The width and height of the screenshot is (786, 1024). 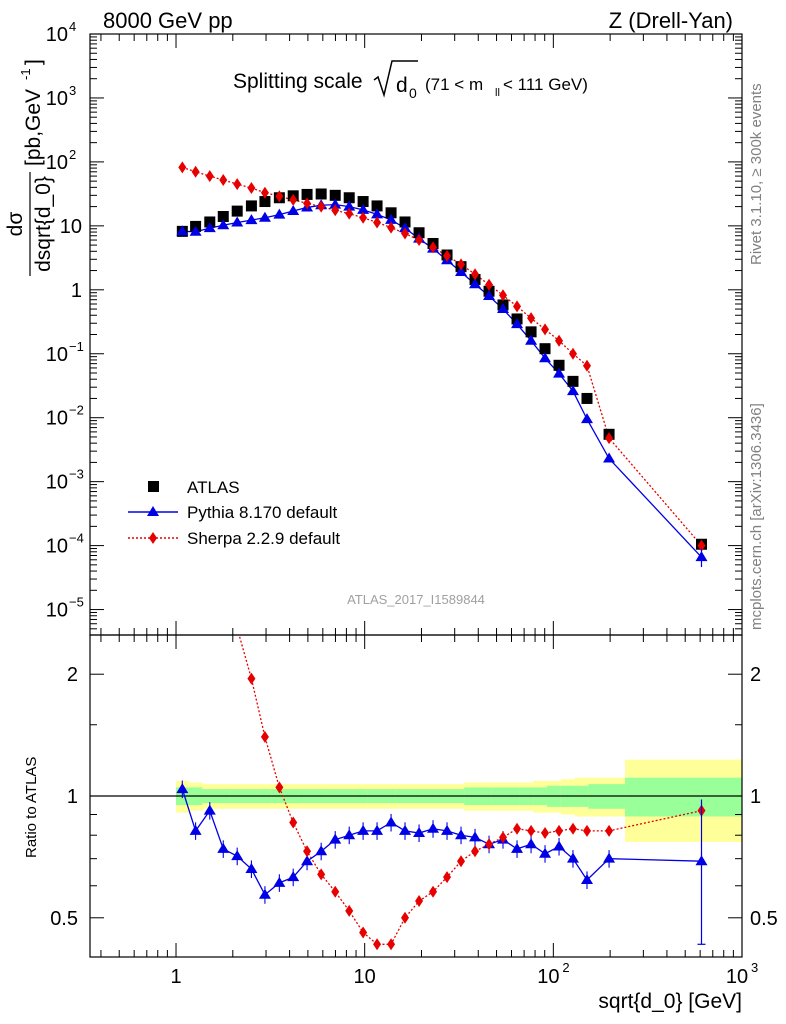 What do you see at coordinates (413, 93) in the screenshot?
I see `plot-title-symbol-sub: 0` at bounding box center [413, 93].